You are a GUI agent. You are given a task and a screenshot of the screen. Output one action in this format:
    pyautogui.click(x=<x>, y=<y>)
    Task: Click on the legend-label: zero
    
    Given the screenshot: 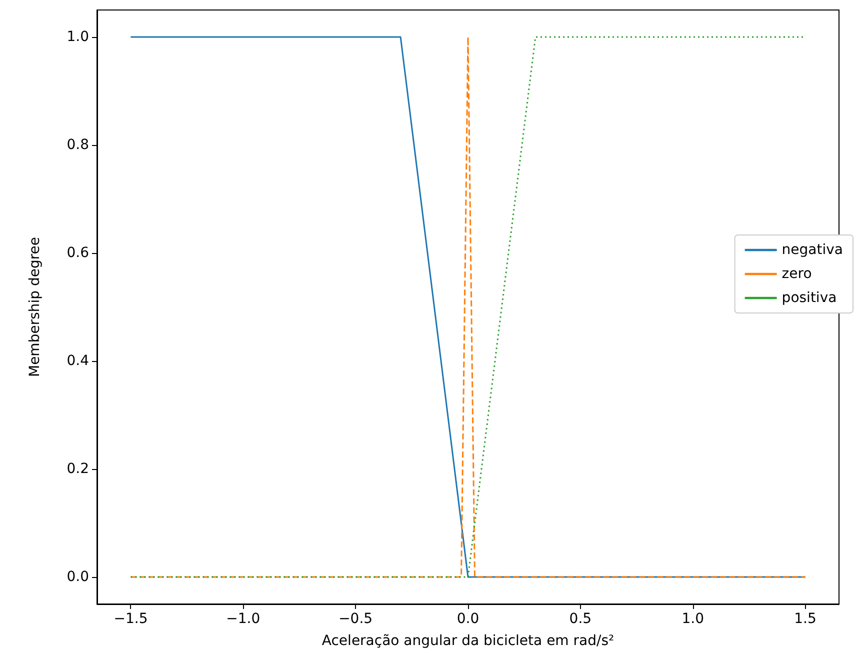 What is the action you would take?
    pyautogui.click(x=797, y=274)
    